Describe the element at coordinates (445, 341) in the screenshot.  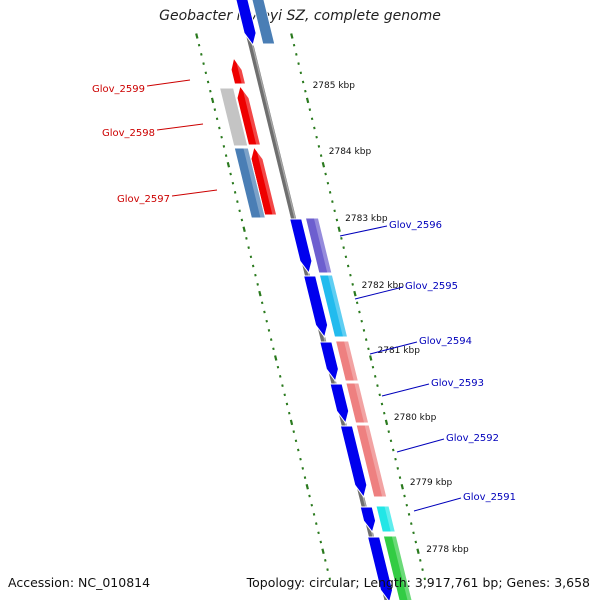
I see `gene-label: Glov_2594` at that location.